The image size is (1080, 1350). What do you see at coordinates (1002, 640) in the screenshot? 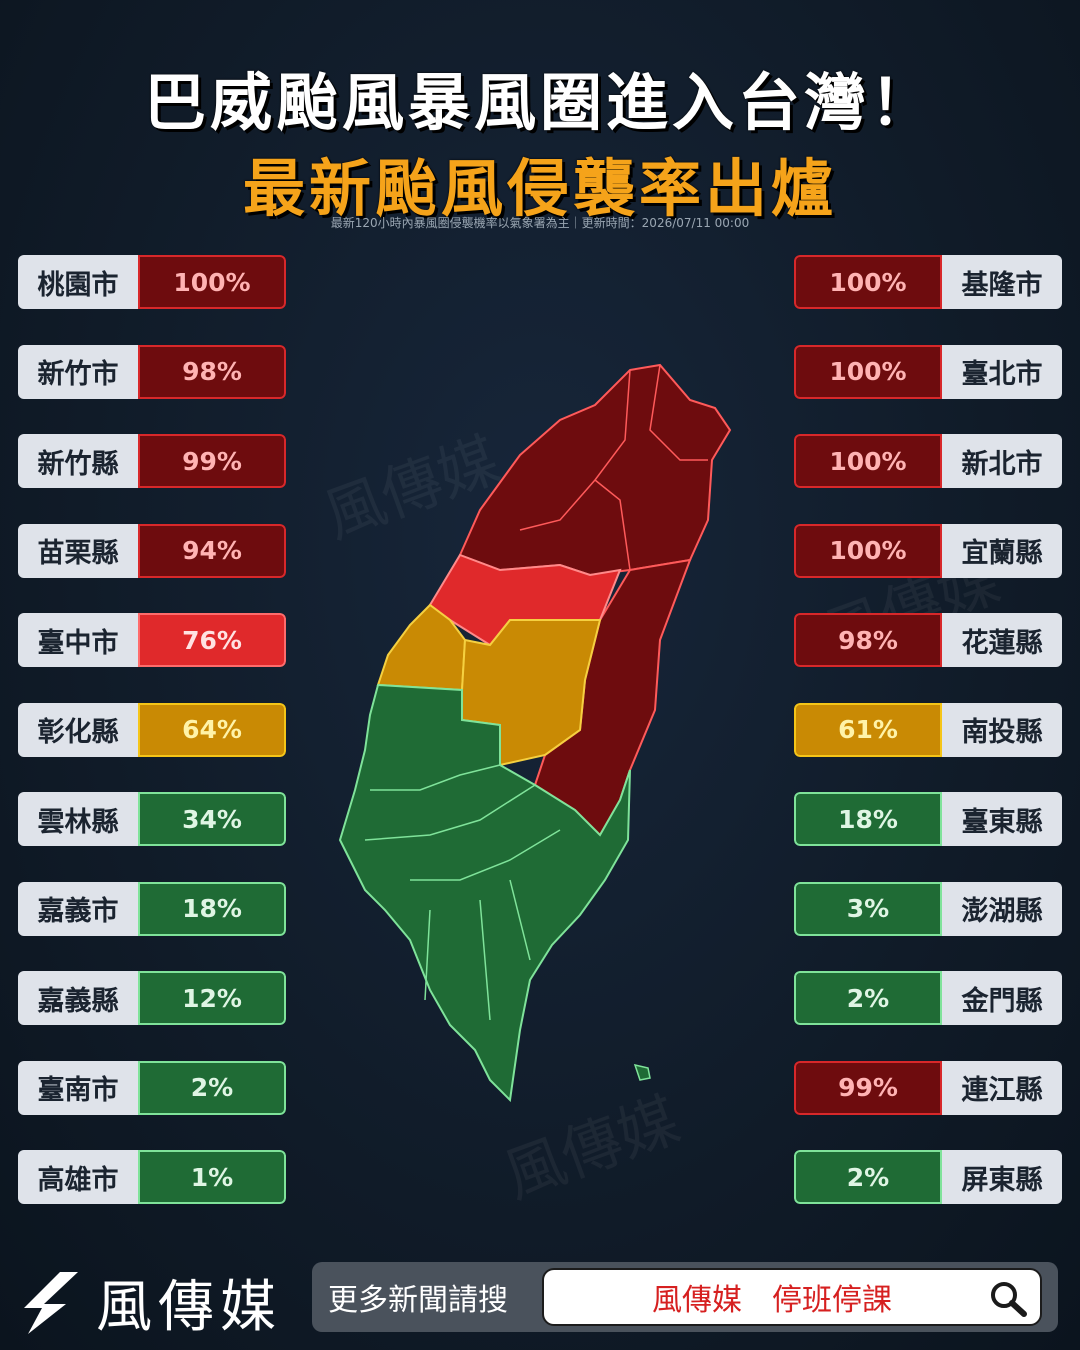
I see `county-name: 花蓮縣` at bounding box center [1002, 640].